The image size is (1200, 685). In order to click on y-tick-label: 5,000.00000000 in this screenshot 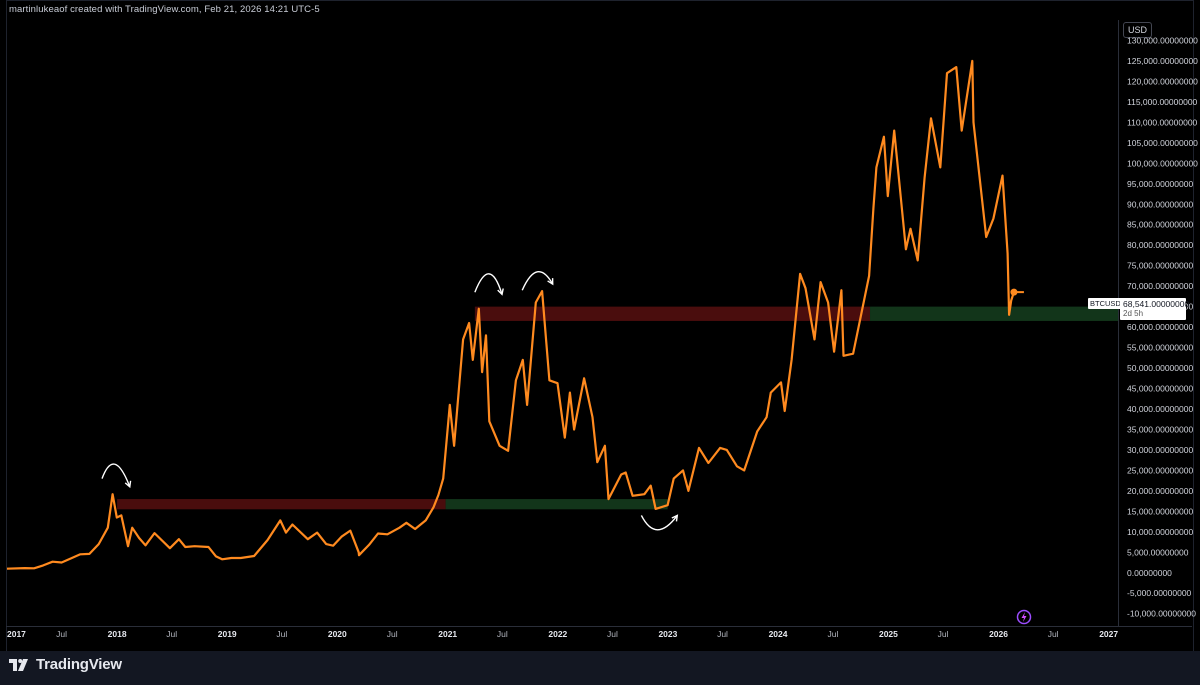, I will do `click(1158, 552)`.